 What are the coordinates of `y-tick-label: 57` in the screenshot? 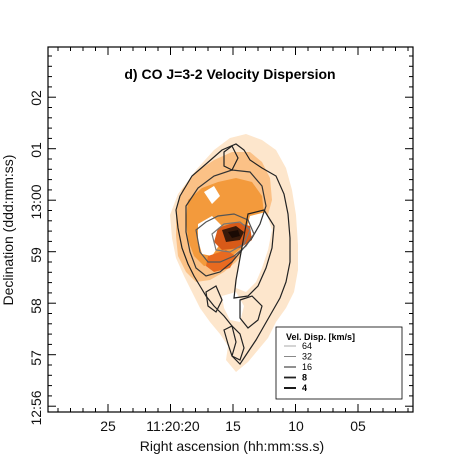 It's located at (36, 358).